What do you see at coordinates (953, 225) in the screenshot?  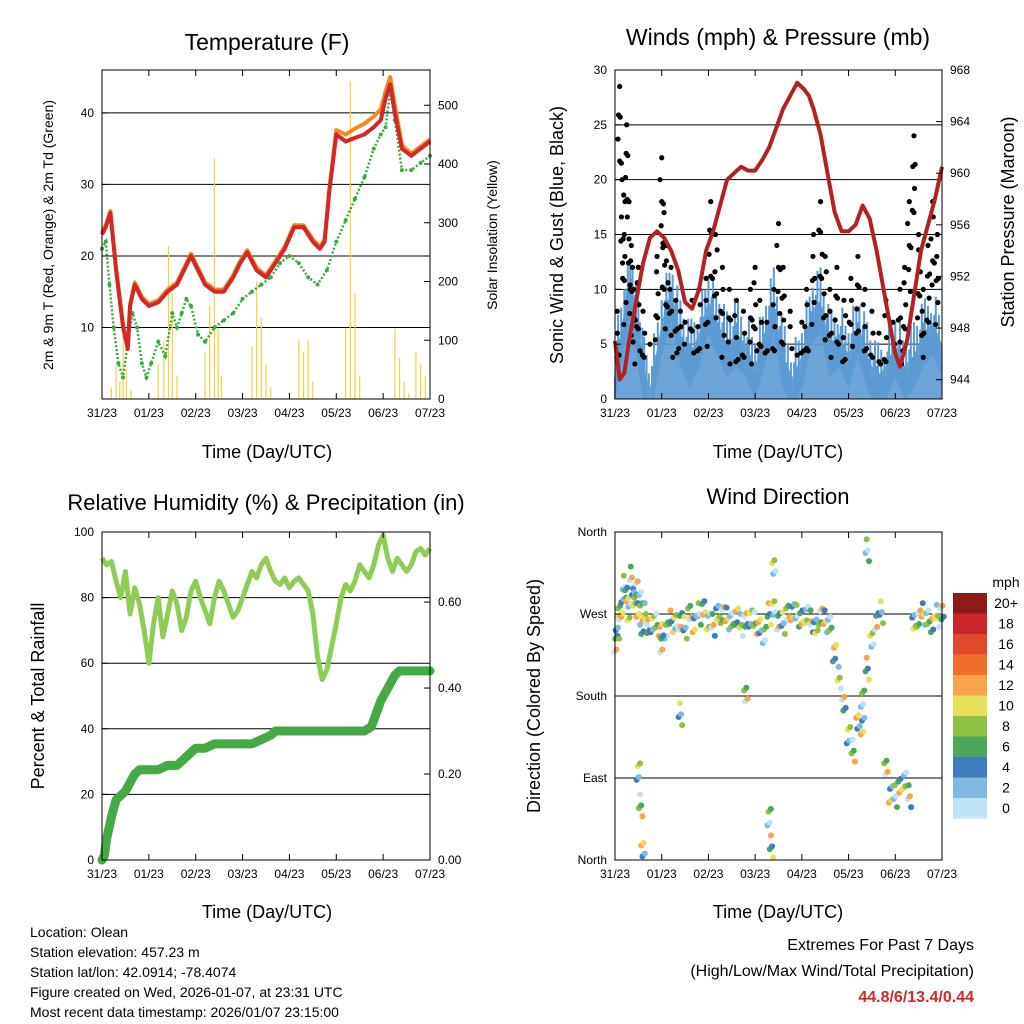 I see `winds-y2-ticks: 944 948 952 956 960 964 968` at bounding box center [953, 225].